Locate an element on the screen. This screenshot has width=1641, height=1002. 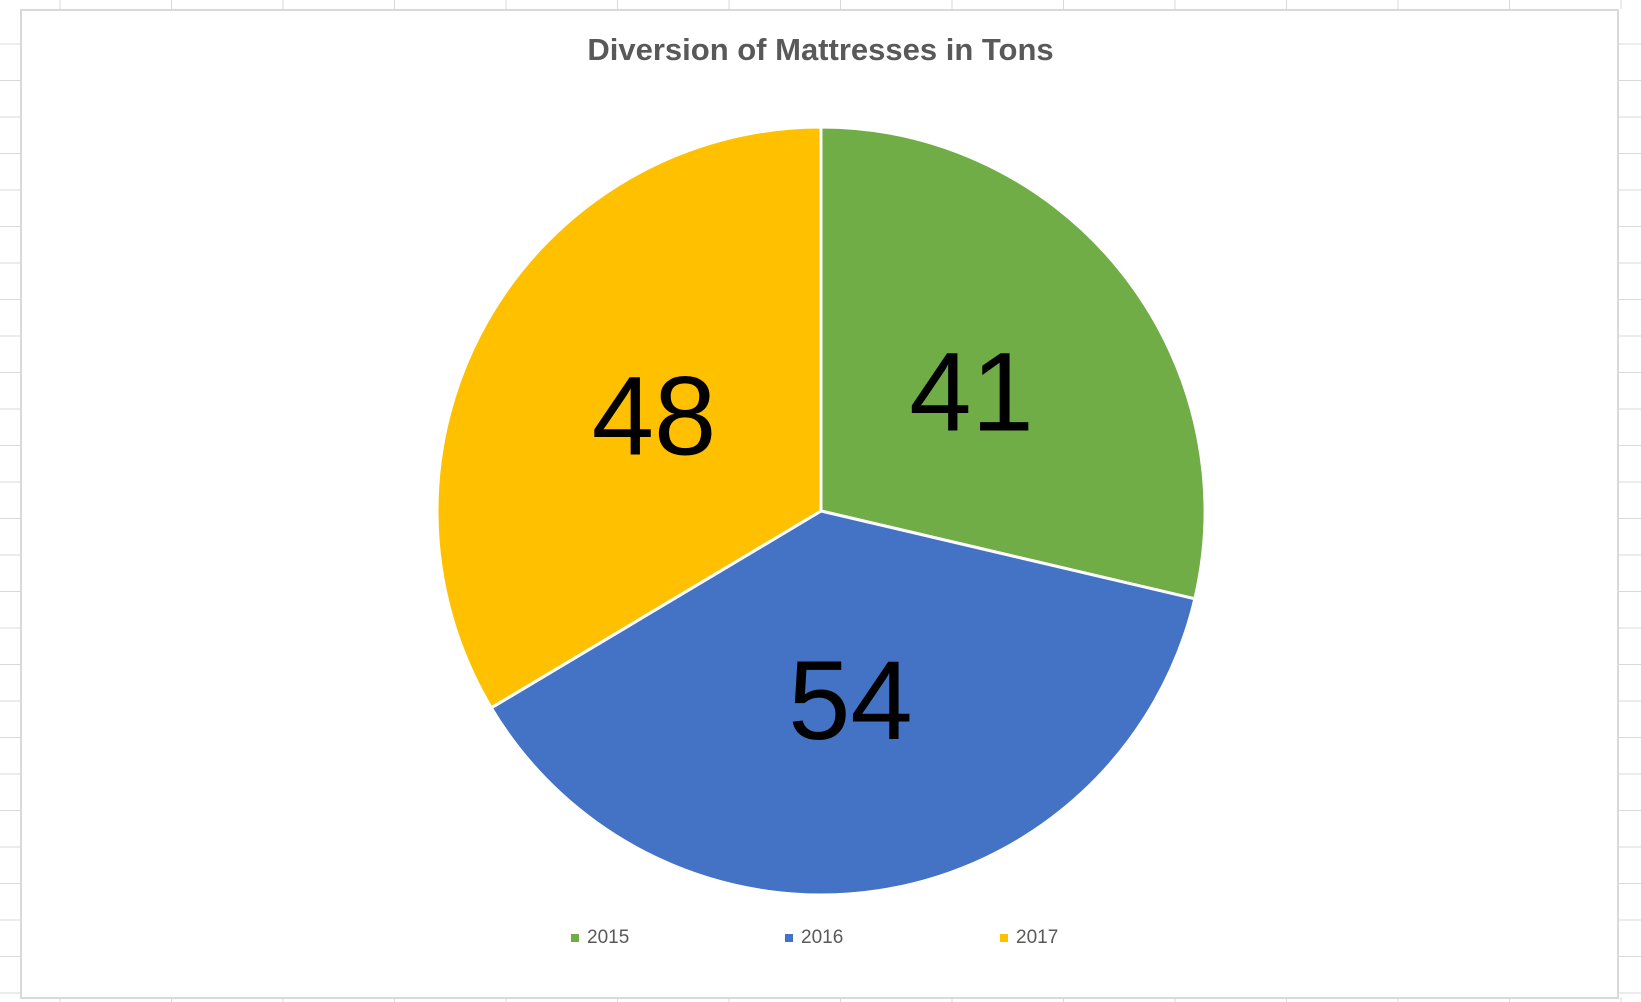
legend-item-2016: 2016 is located at coordinates (814, 938).